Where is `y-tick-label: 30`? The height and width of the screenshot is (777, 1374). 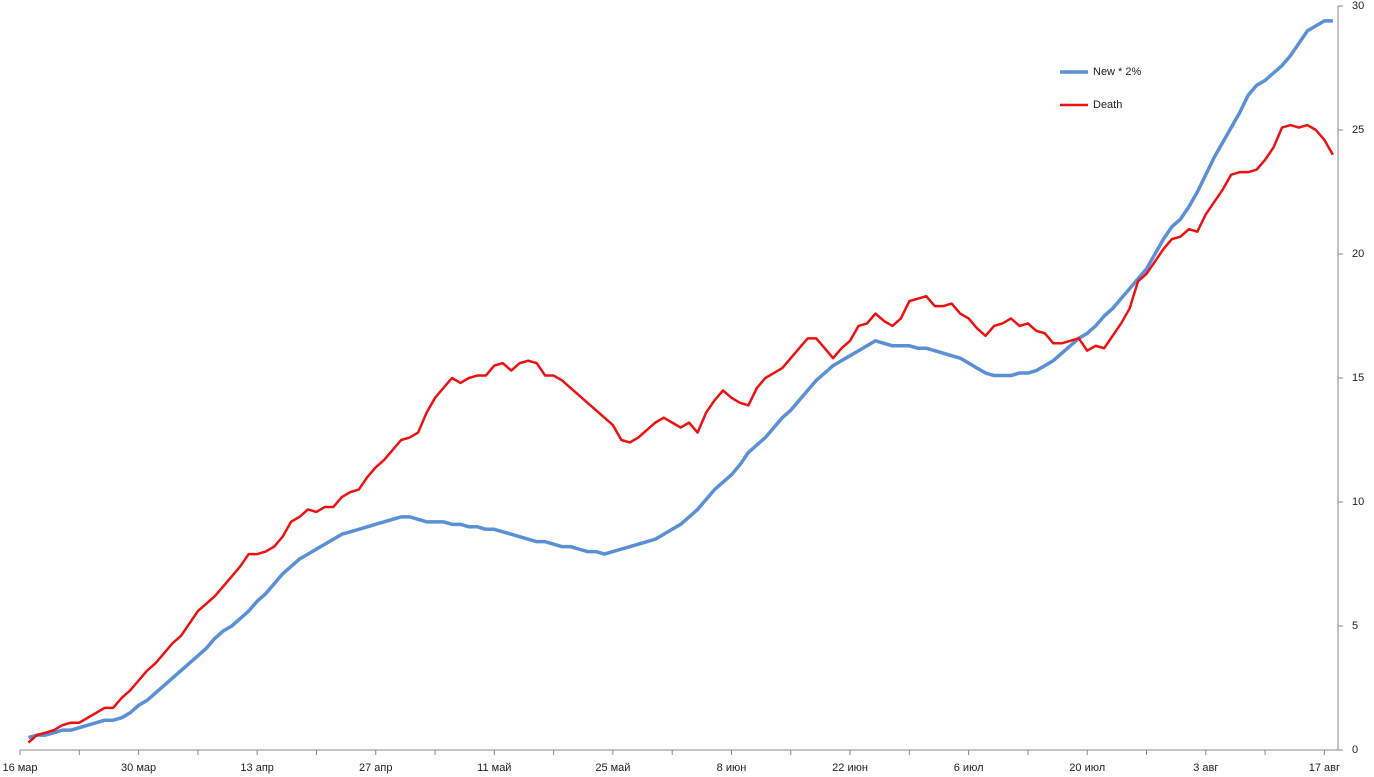
y-tick-label: 30 is located at coordinates (1358, 6).